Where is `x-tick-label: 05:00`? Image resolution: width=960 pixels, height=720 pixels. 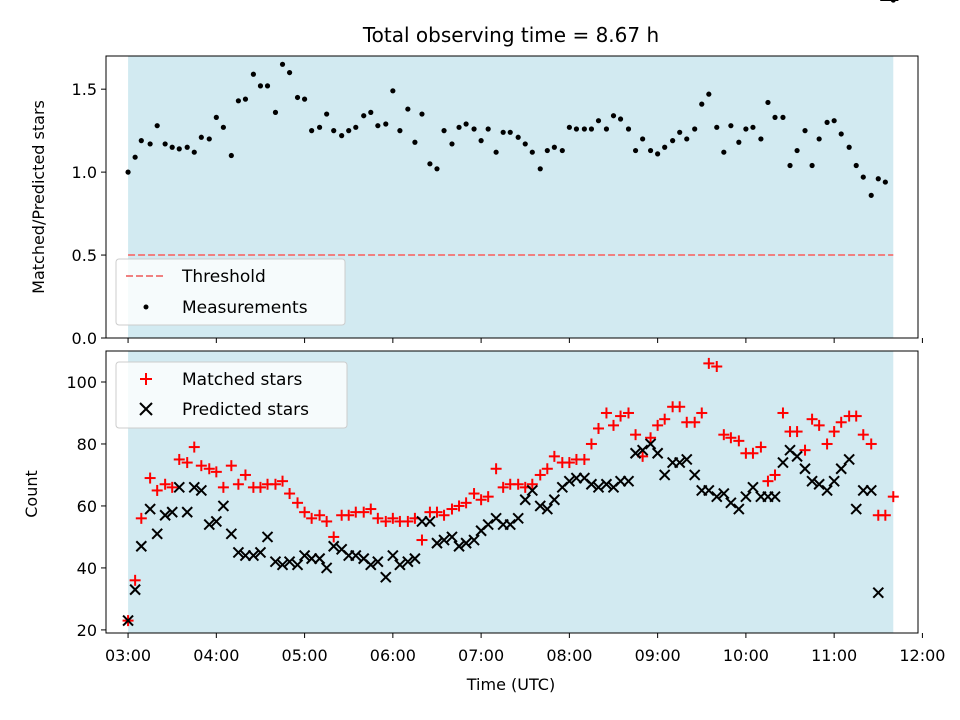
x-tick-label: 05:00 is located at coordinates (305, 655).